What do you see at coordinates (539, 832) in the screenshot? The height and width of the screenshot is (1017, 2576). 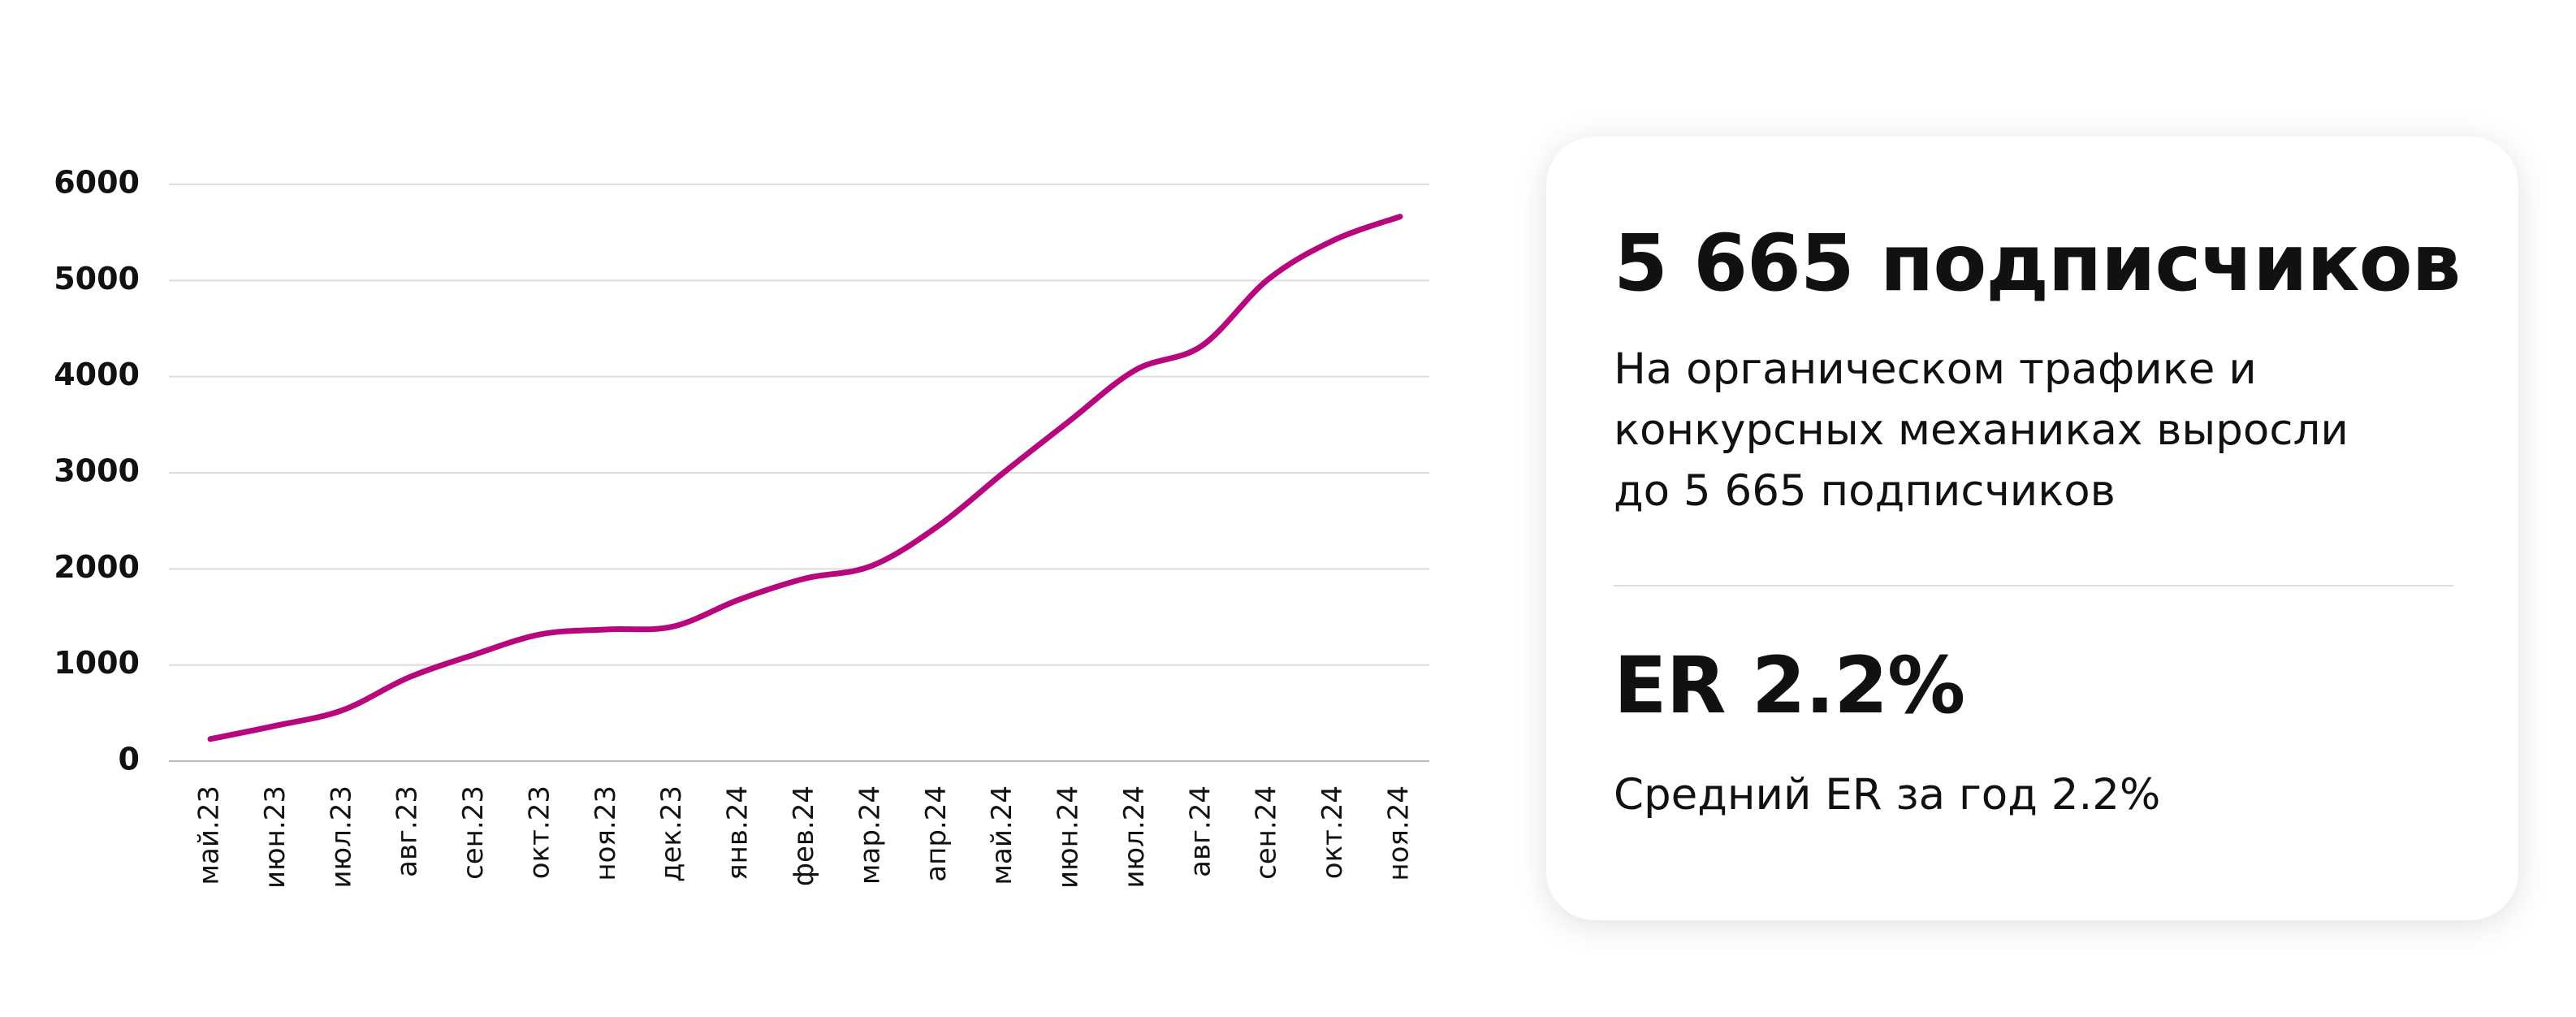 I see `x-tick-label: окт.23` at bounding box center [539, 832].